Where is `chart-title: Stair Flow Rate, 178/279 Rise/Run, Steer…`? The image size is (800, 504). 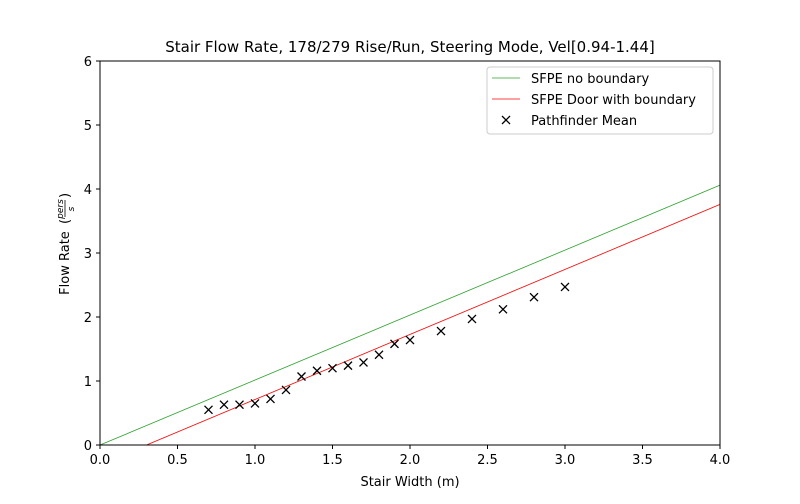
chart-title: Stair Flow Rate, 178/279 Rise/Run, Steer… is located at coordinates (410, 47).